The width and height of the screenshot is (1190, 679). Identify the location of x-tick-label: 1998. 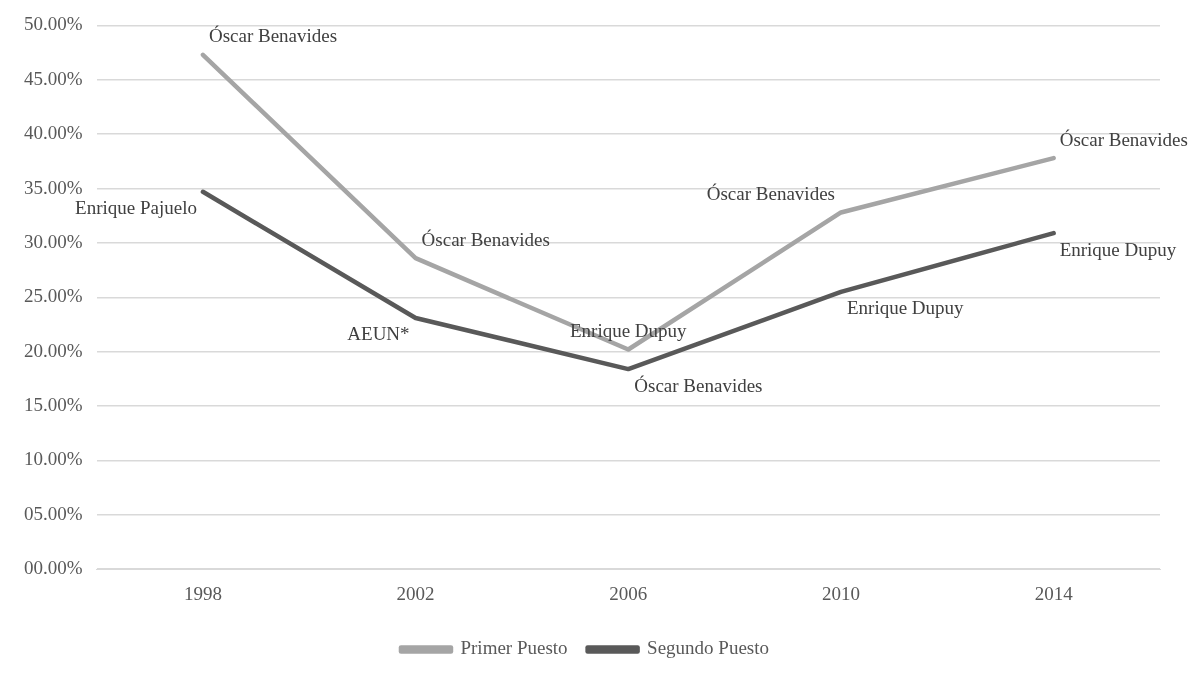
(202, 593).